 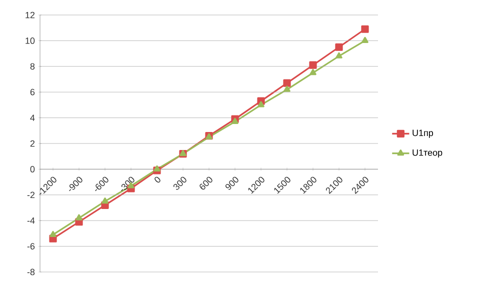 What do you see at coordinates (157, 179) in the screenshot?
I see `x-tick-label: 0` at bounding box center [157, 179].